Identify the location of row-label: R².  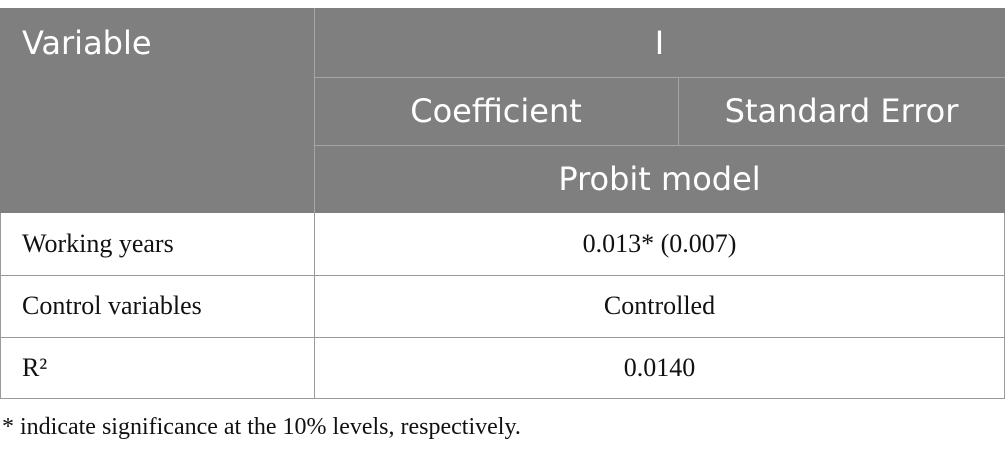
(157, 367).